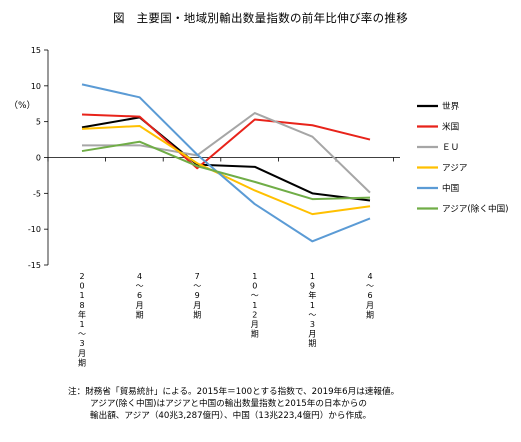  Describe the element at coordinates (197, 295) in the screenshot. I see `x-tick-label: 7 ～ 9 月期` at that location.